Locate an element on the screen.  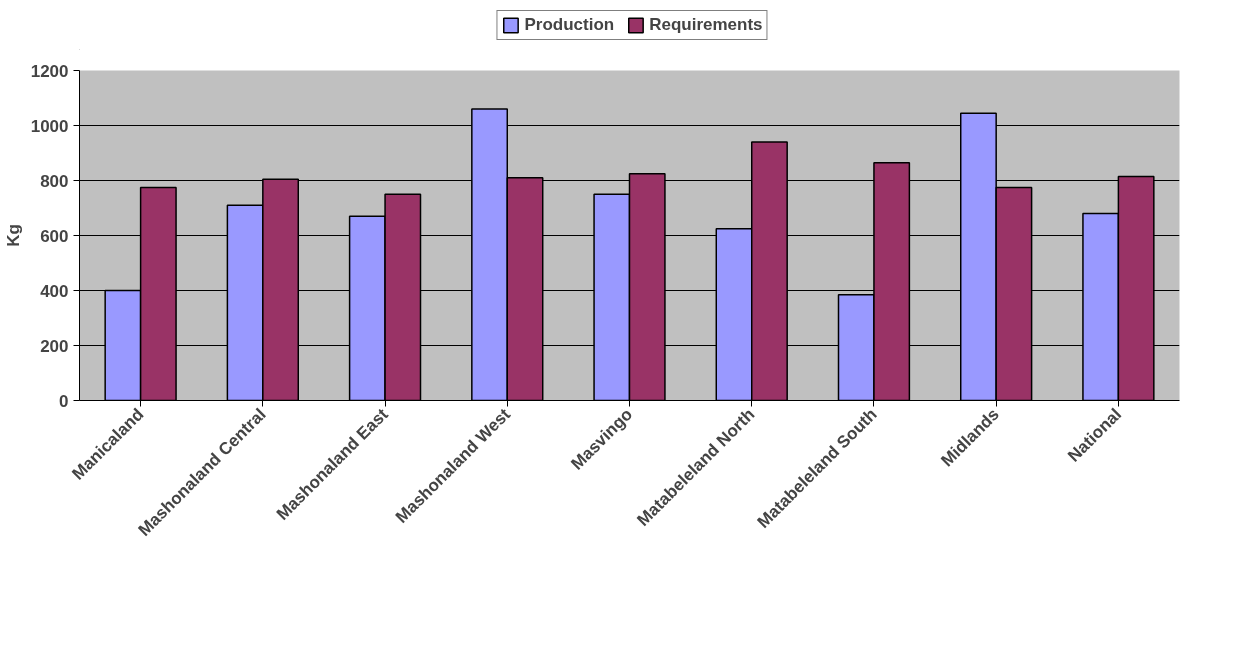
y-axis-title: Kg is located at coordinates (13, 235).